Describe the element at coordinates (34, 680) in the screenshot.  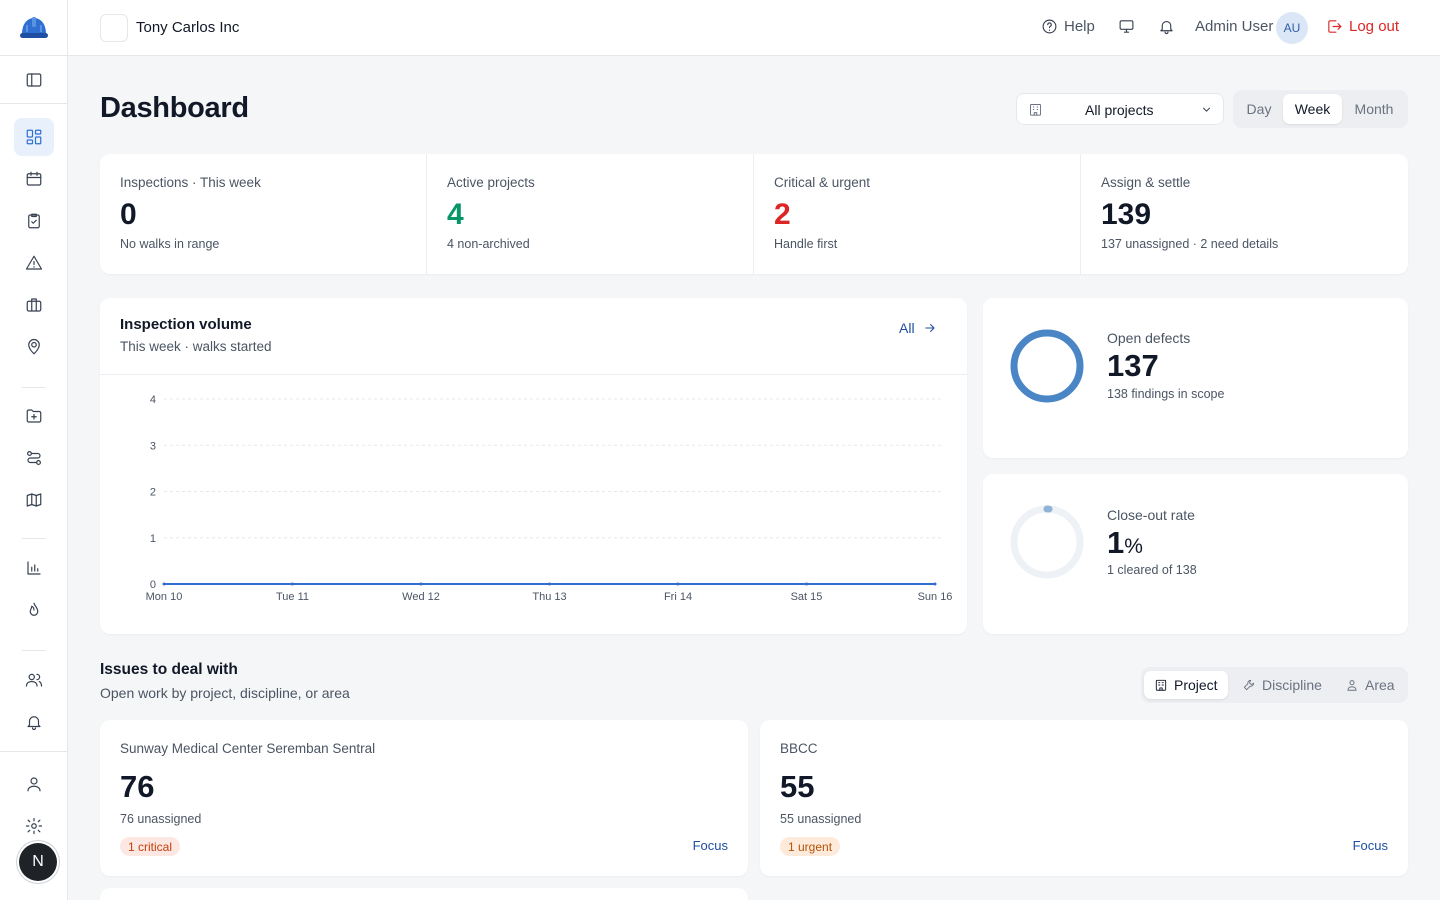
I see `sidebar-item-team` at that location.